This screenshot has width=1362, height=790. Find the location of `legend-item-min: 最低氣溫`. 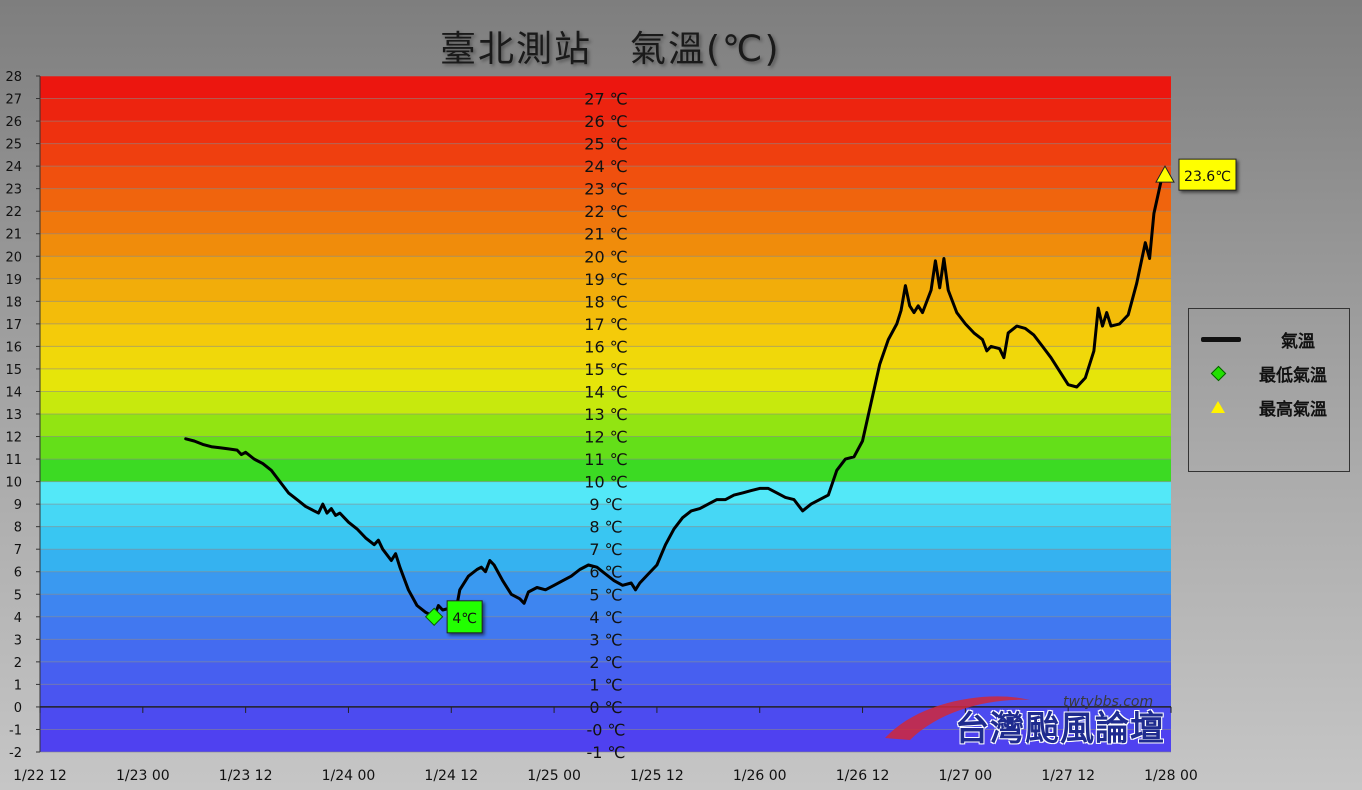

legend-item-min: 最低氣溫 is located at coordinates (1269, 373).